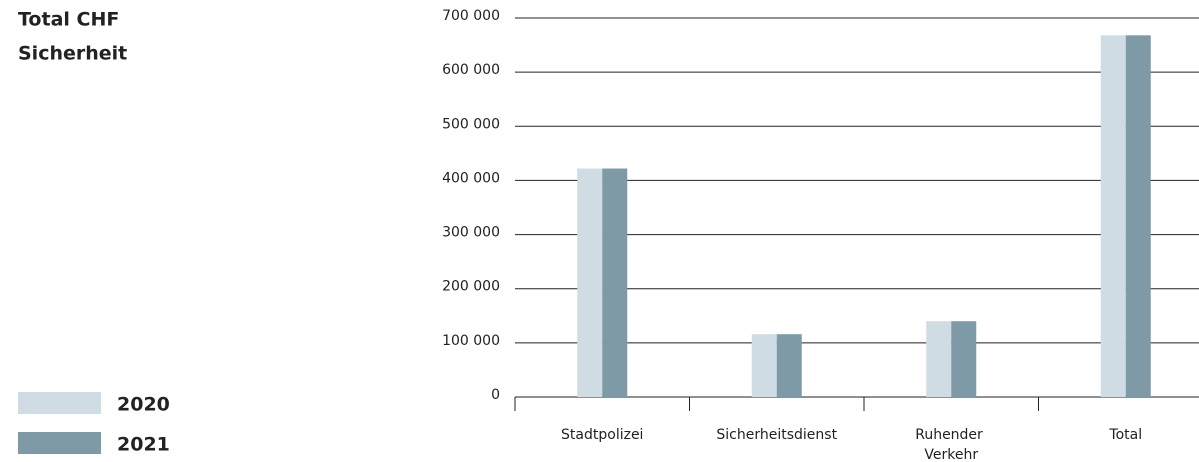 Image resolution: width=1199 pixels, height=462 pixels. What do you see at coordinates (471, 70) in the screenshot?
I see `y-tick-label: 600 000` at bounding box center [471, 70].